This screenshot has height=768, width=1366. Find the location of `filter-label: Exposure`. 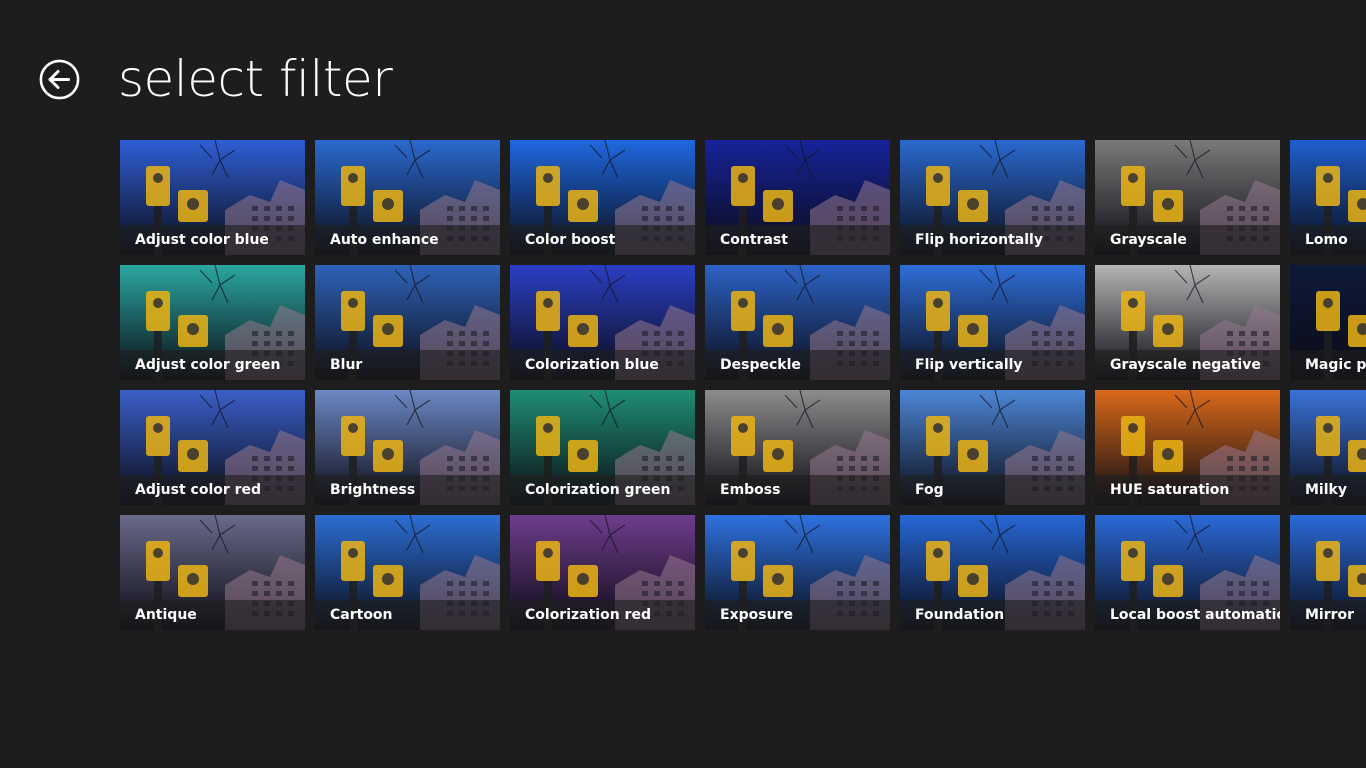

filter-label: Exposure is located at coordinates (756, 615).